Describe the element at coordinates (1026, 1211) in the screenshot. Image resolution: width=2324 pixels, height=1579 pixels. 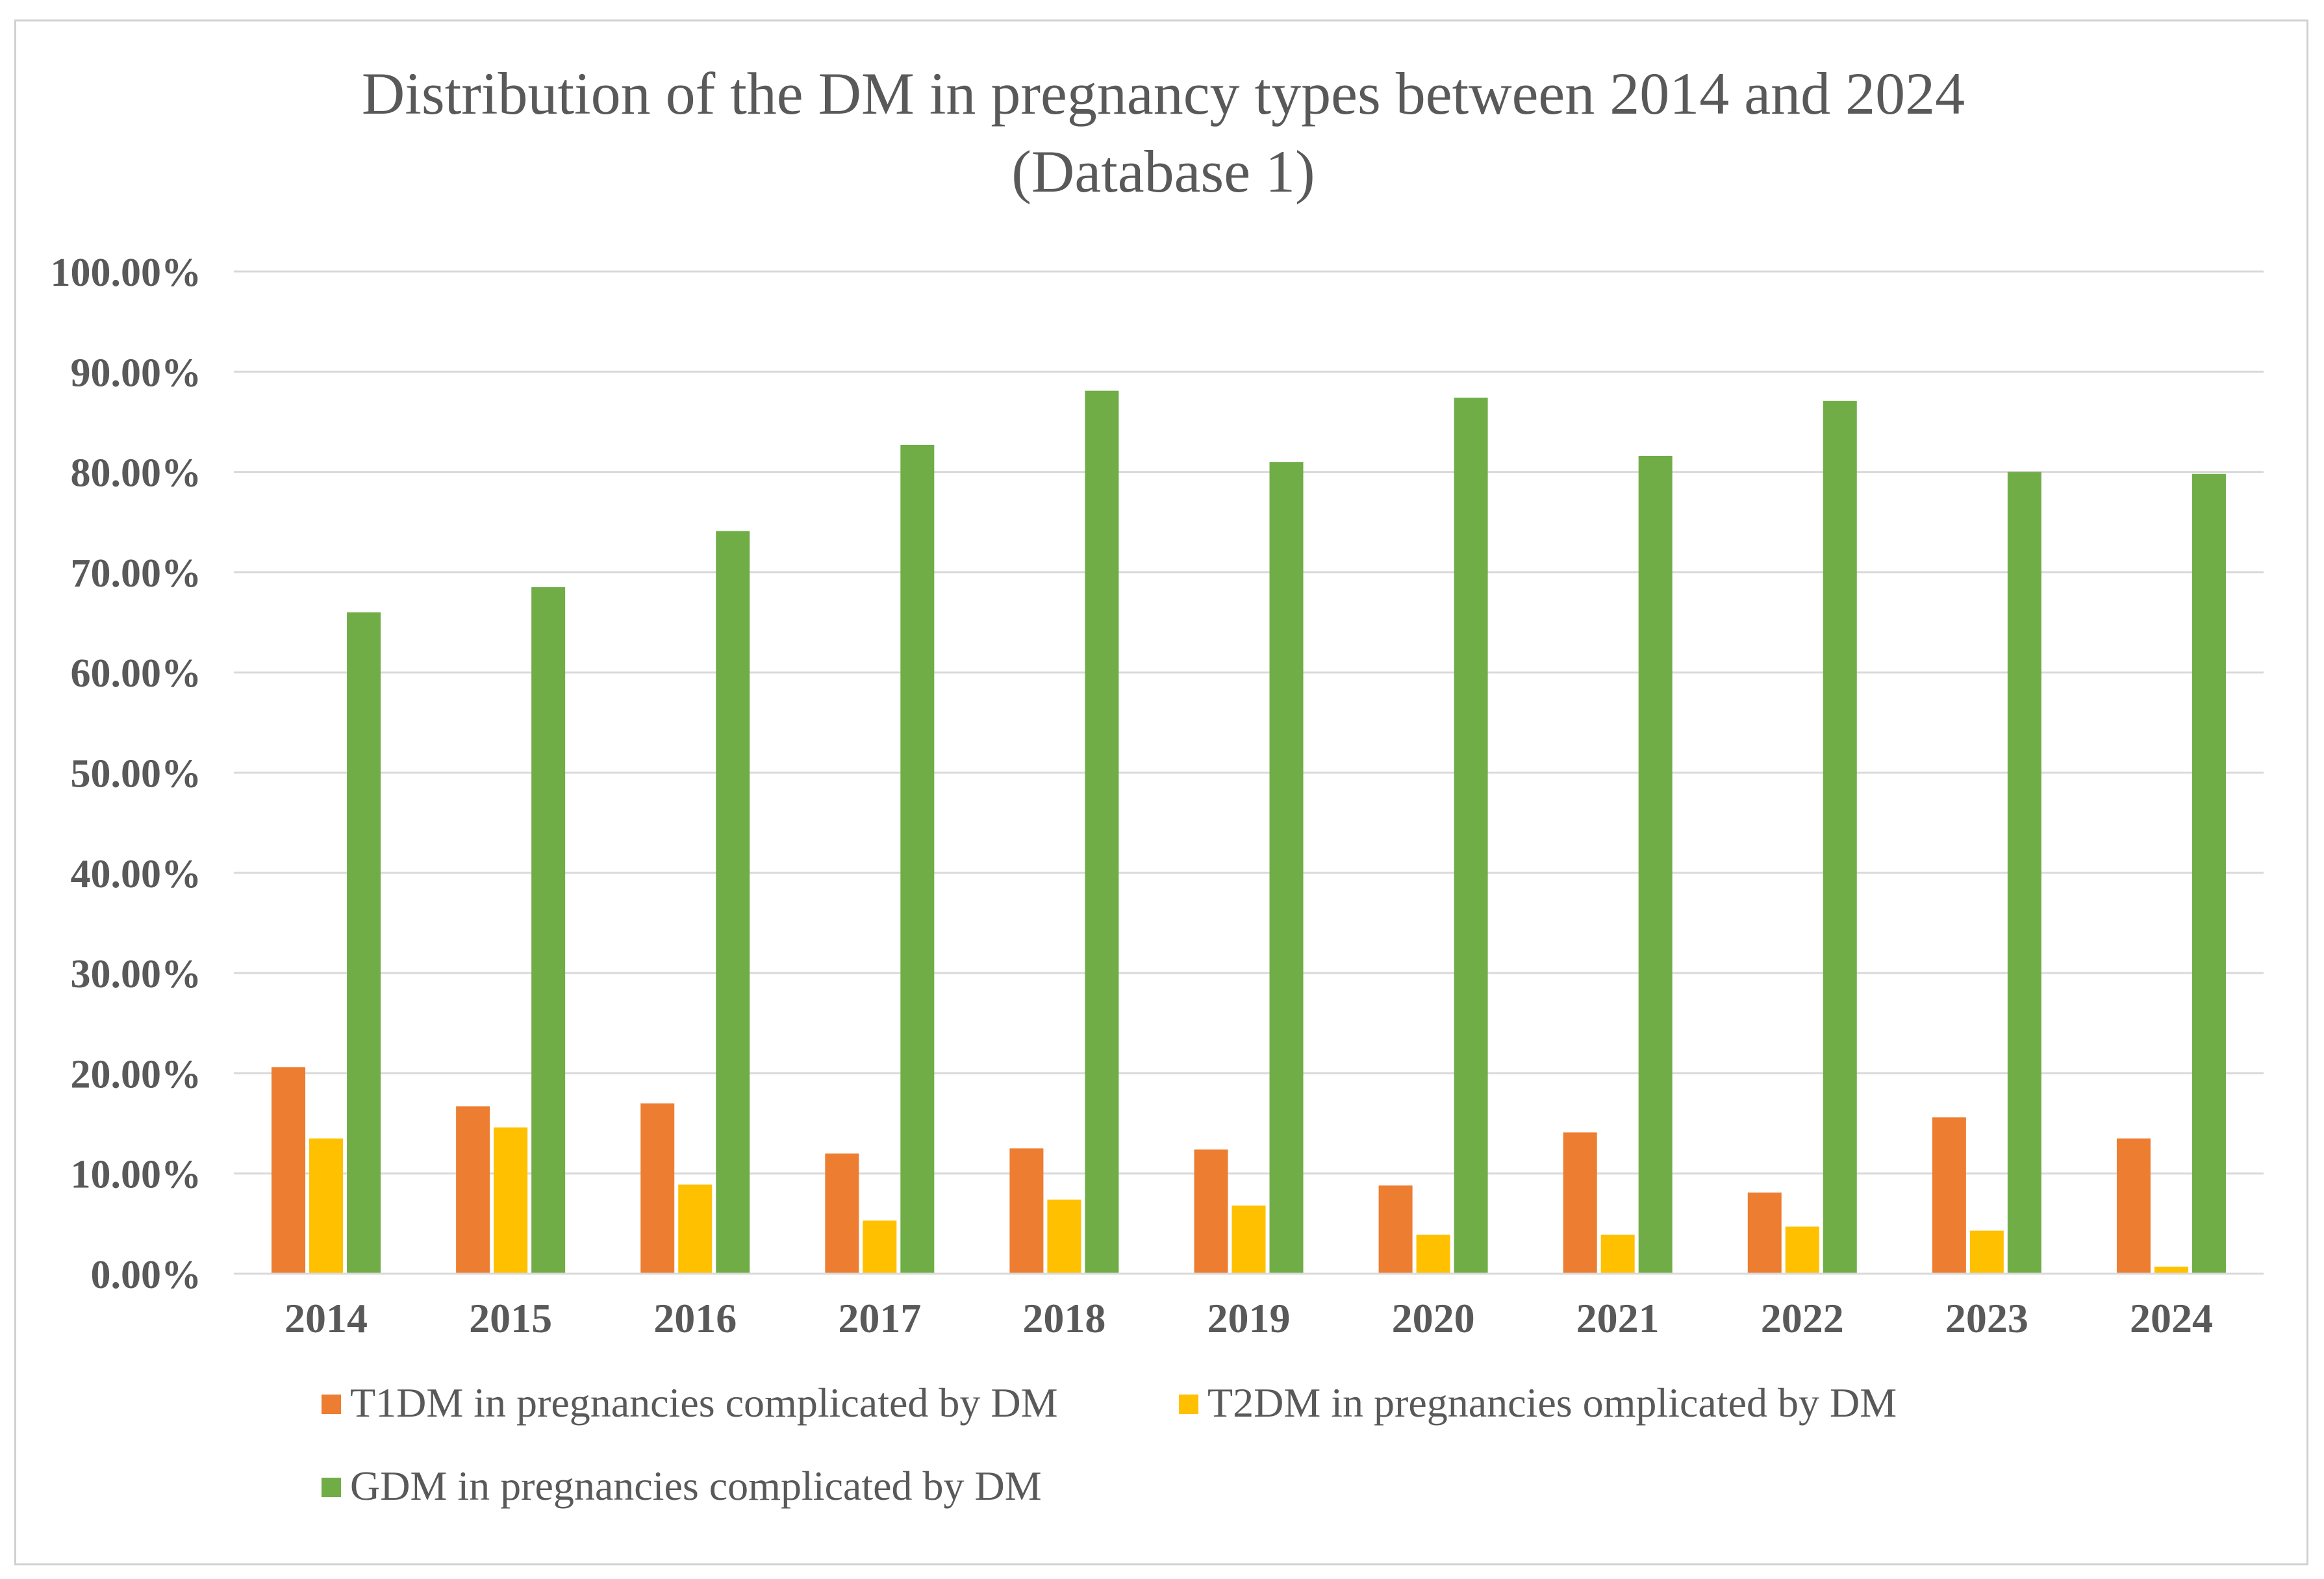
I see `bar-t1dm-2018` at that location.